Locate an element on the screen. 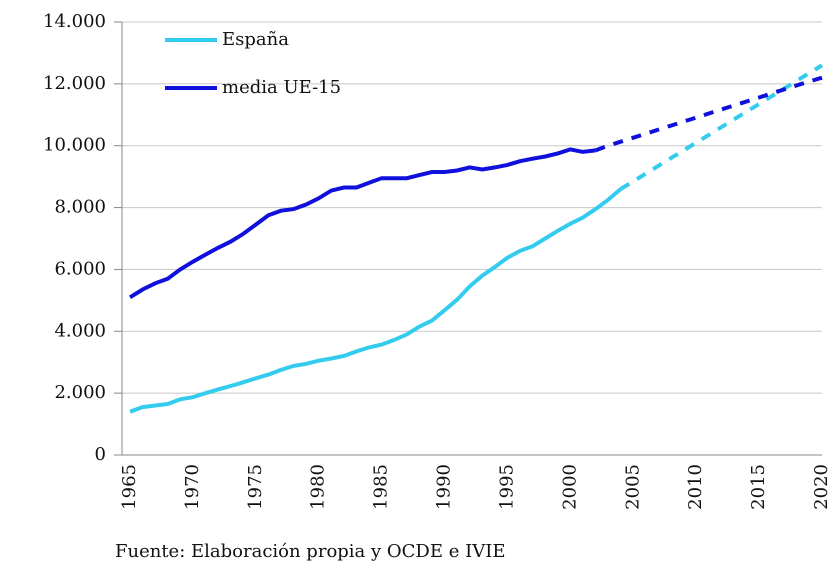 The image size is (832, 567). x-tick-label: 2020 is located at coordinates (821, 487).